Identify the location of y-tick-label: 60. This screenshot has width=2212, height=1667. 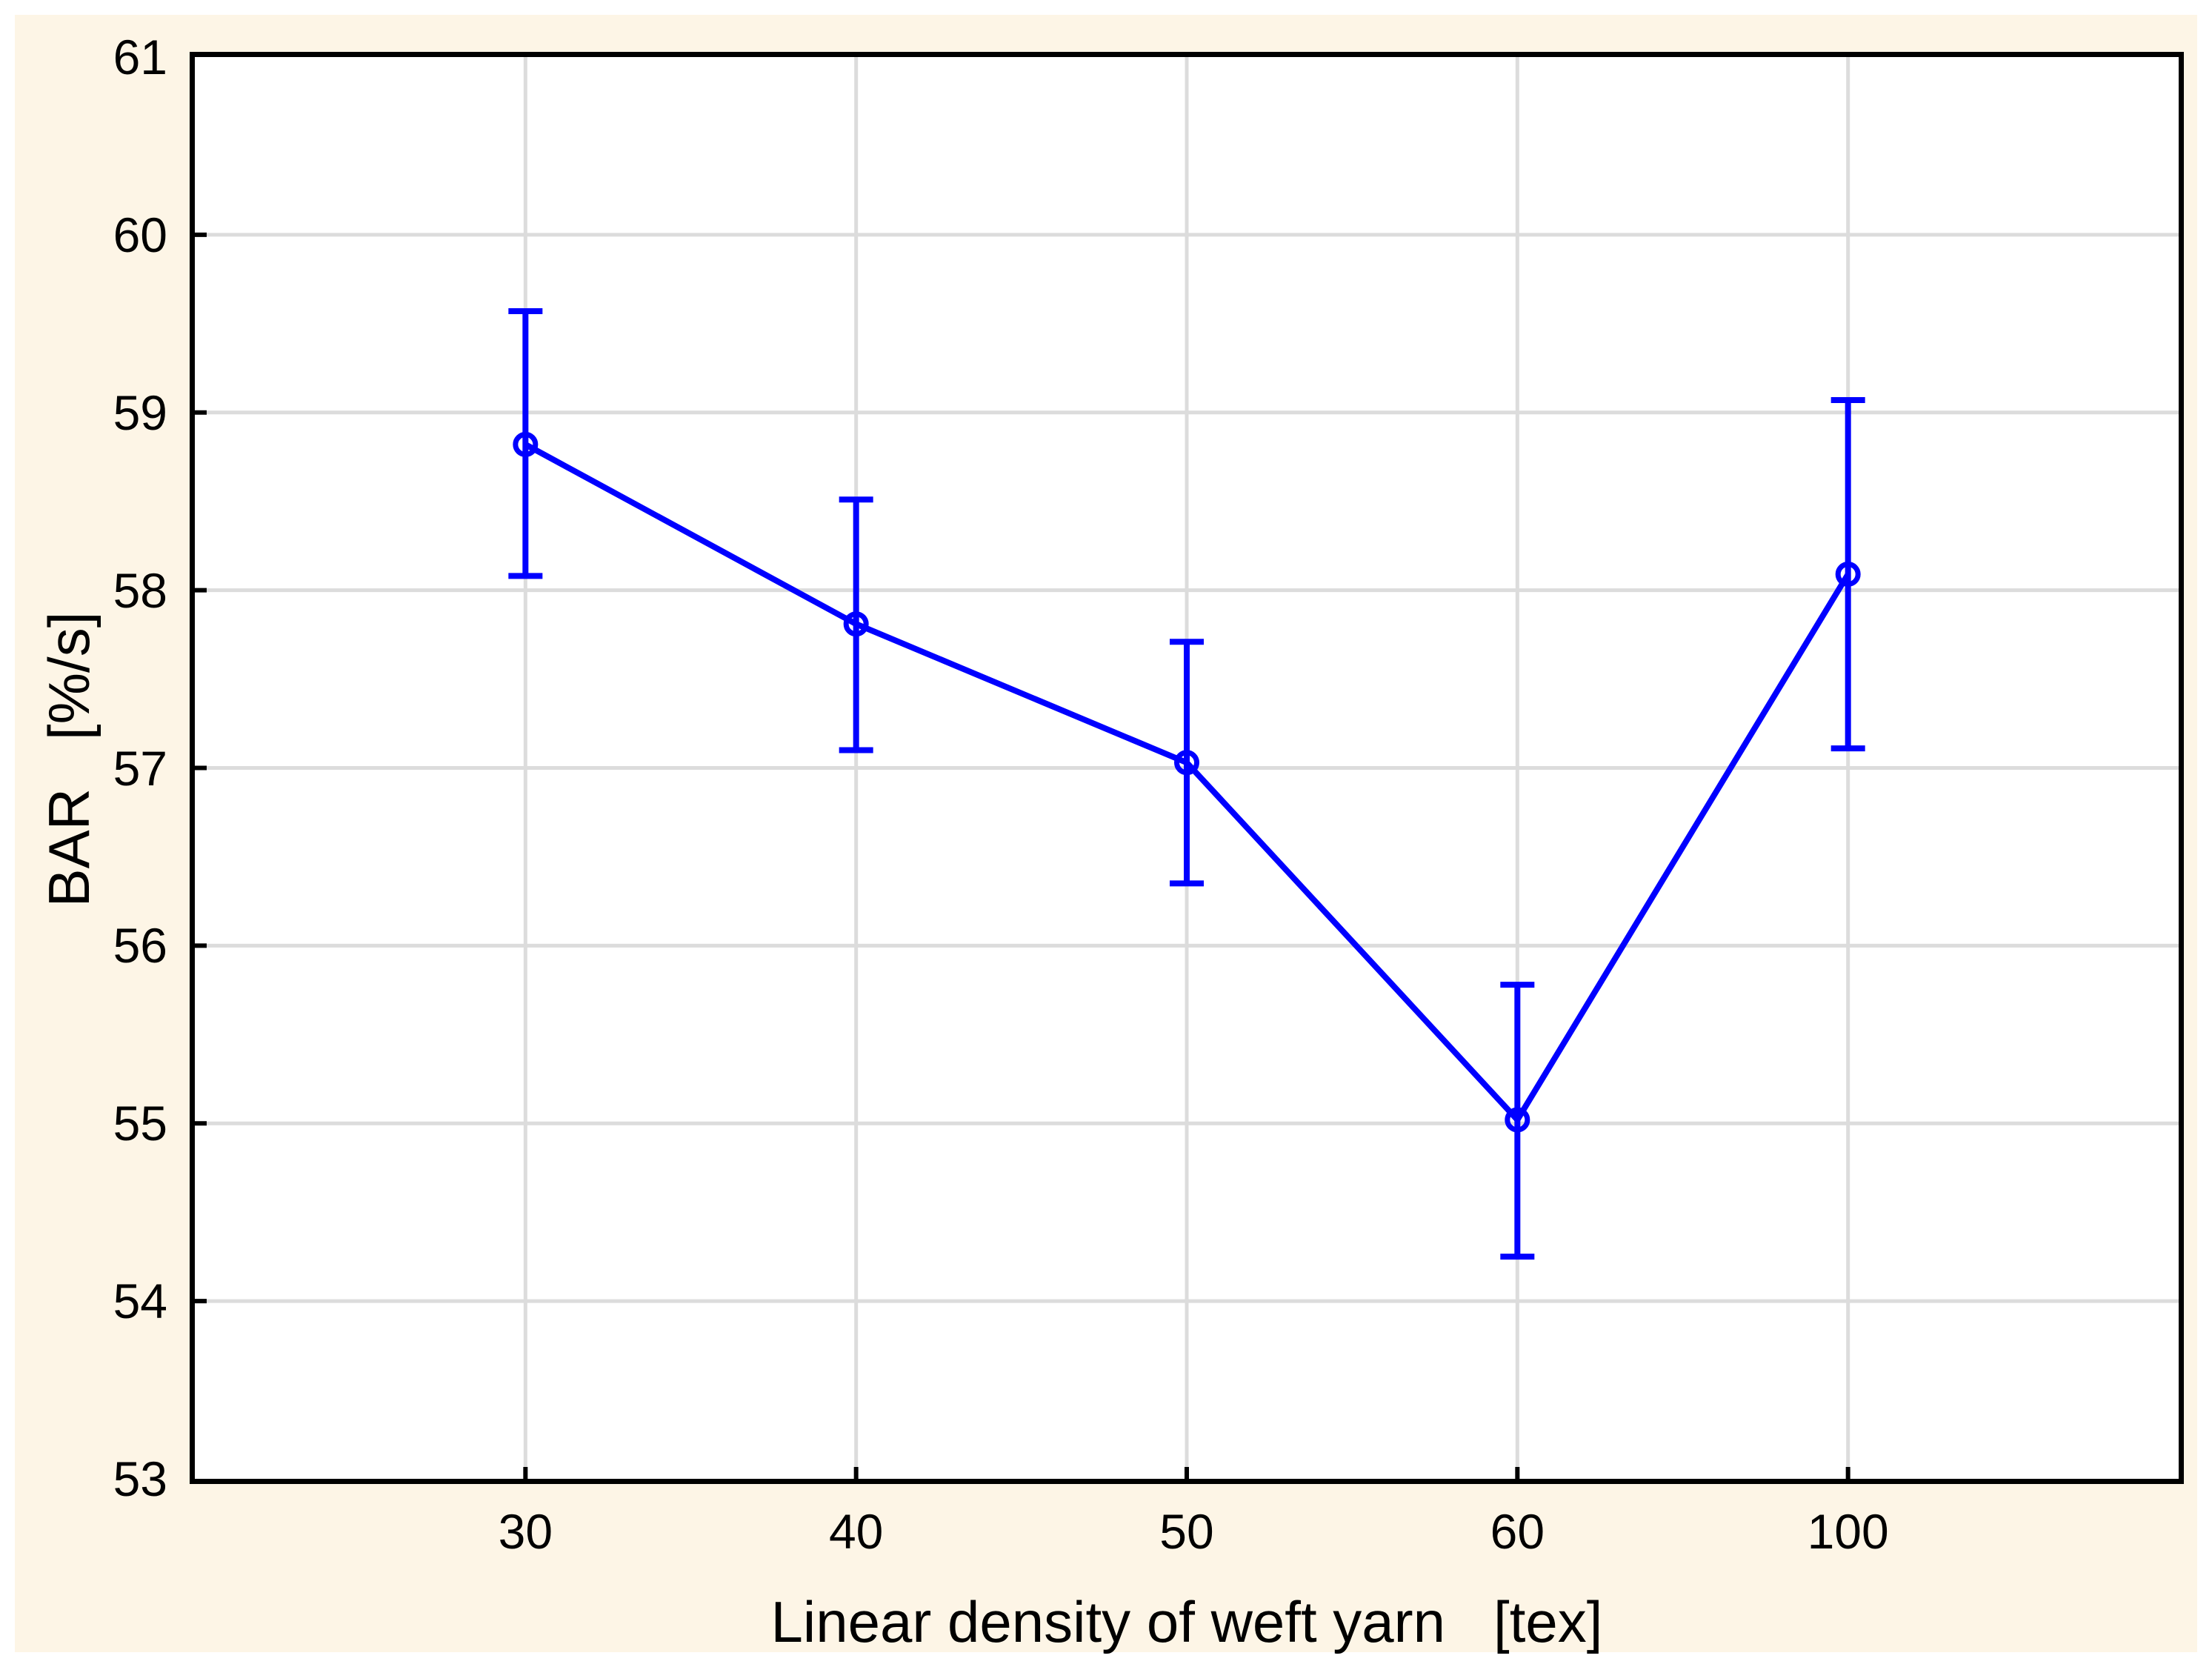
(140, 235).